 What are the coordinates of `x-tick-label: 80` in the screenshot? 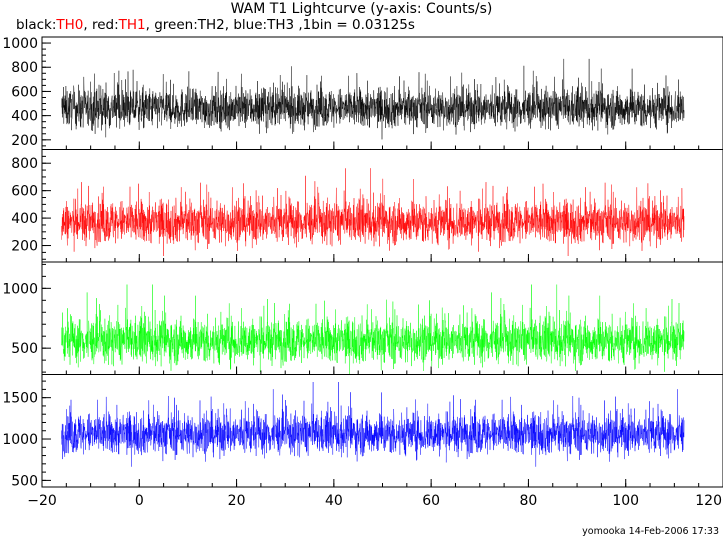 It's located at (529, 501).